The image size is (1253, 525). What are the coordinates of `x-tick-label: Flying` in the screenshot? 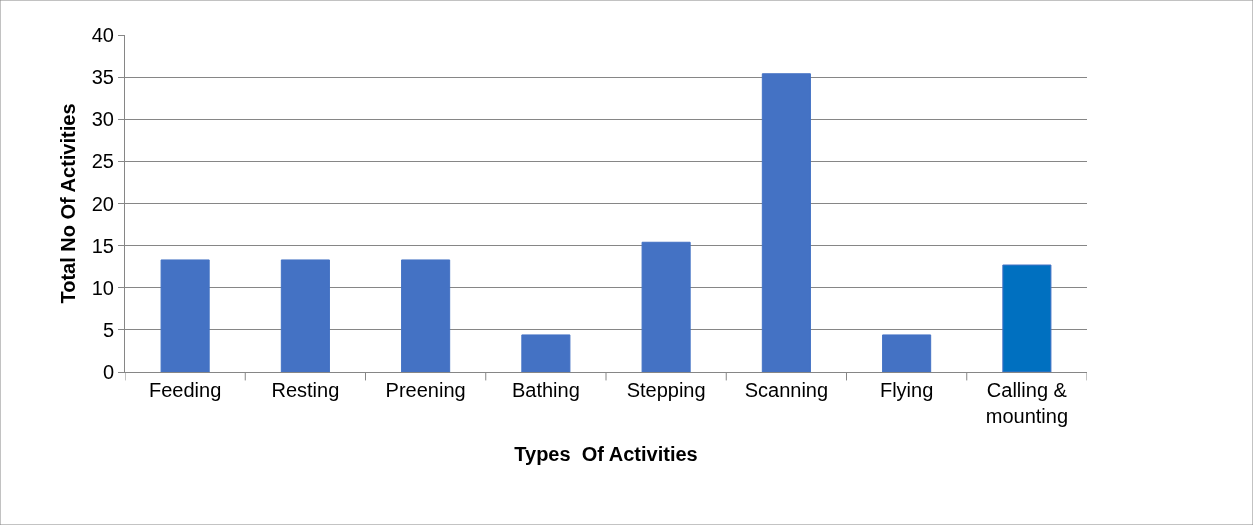 It's located at (906, 390).